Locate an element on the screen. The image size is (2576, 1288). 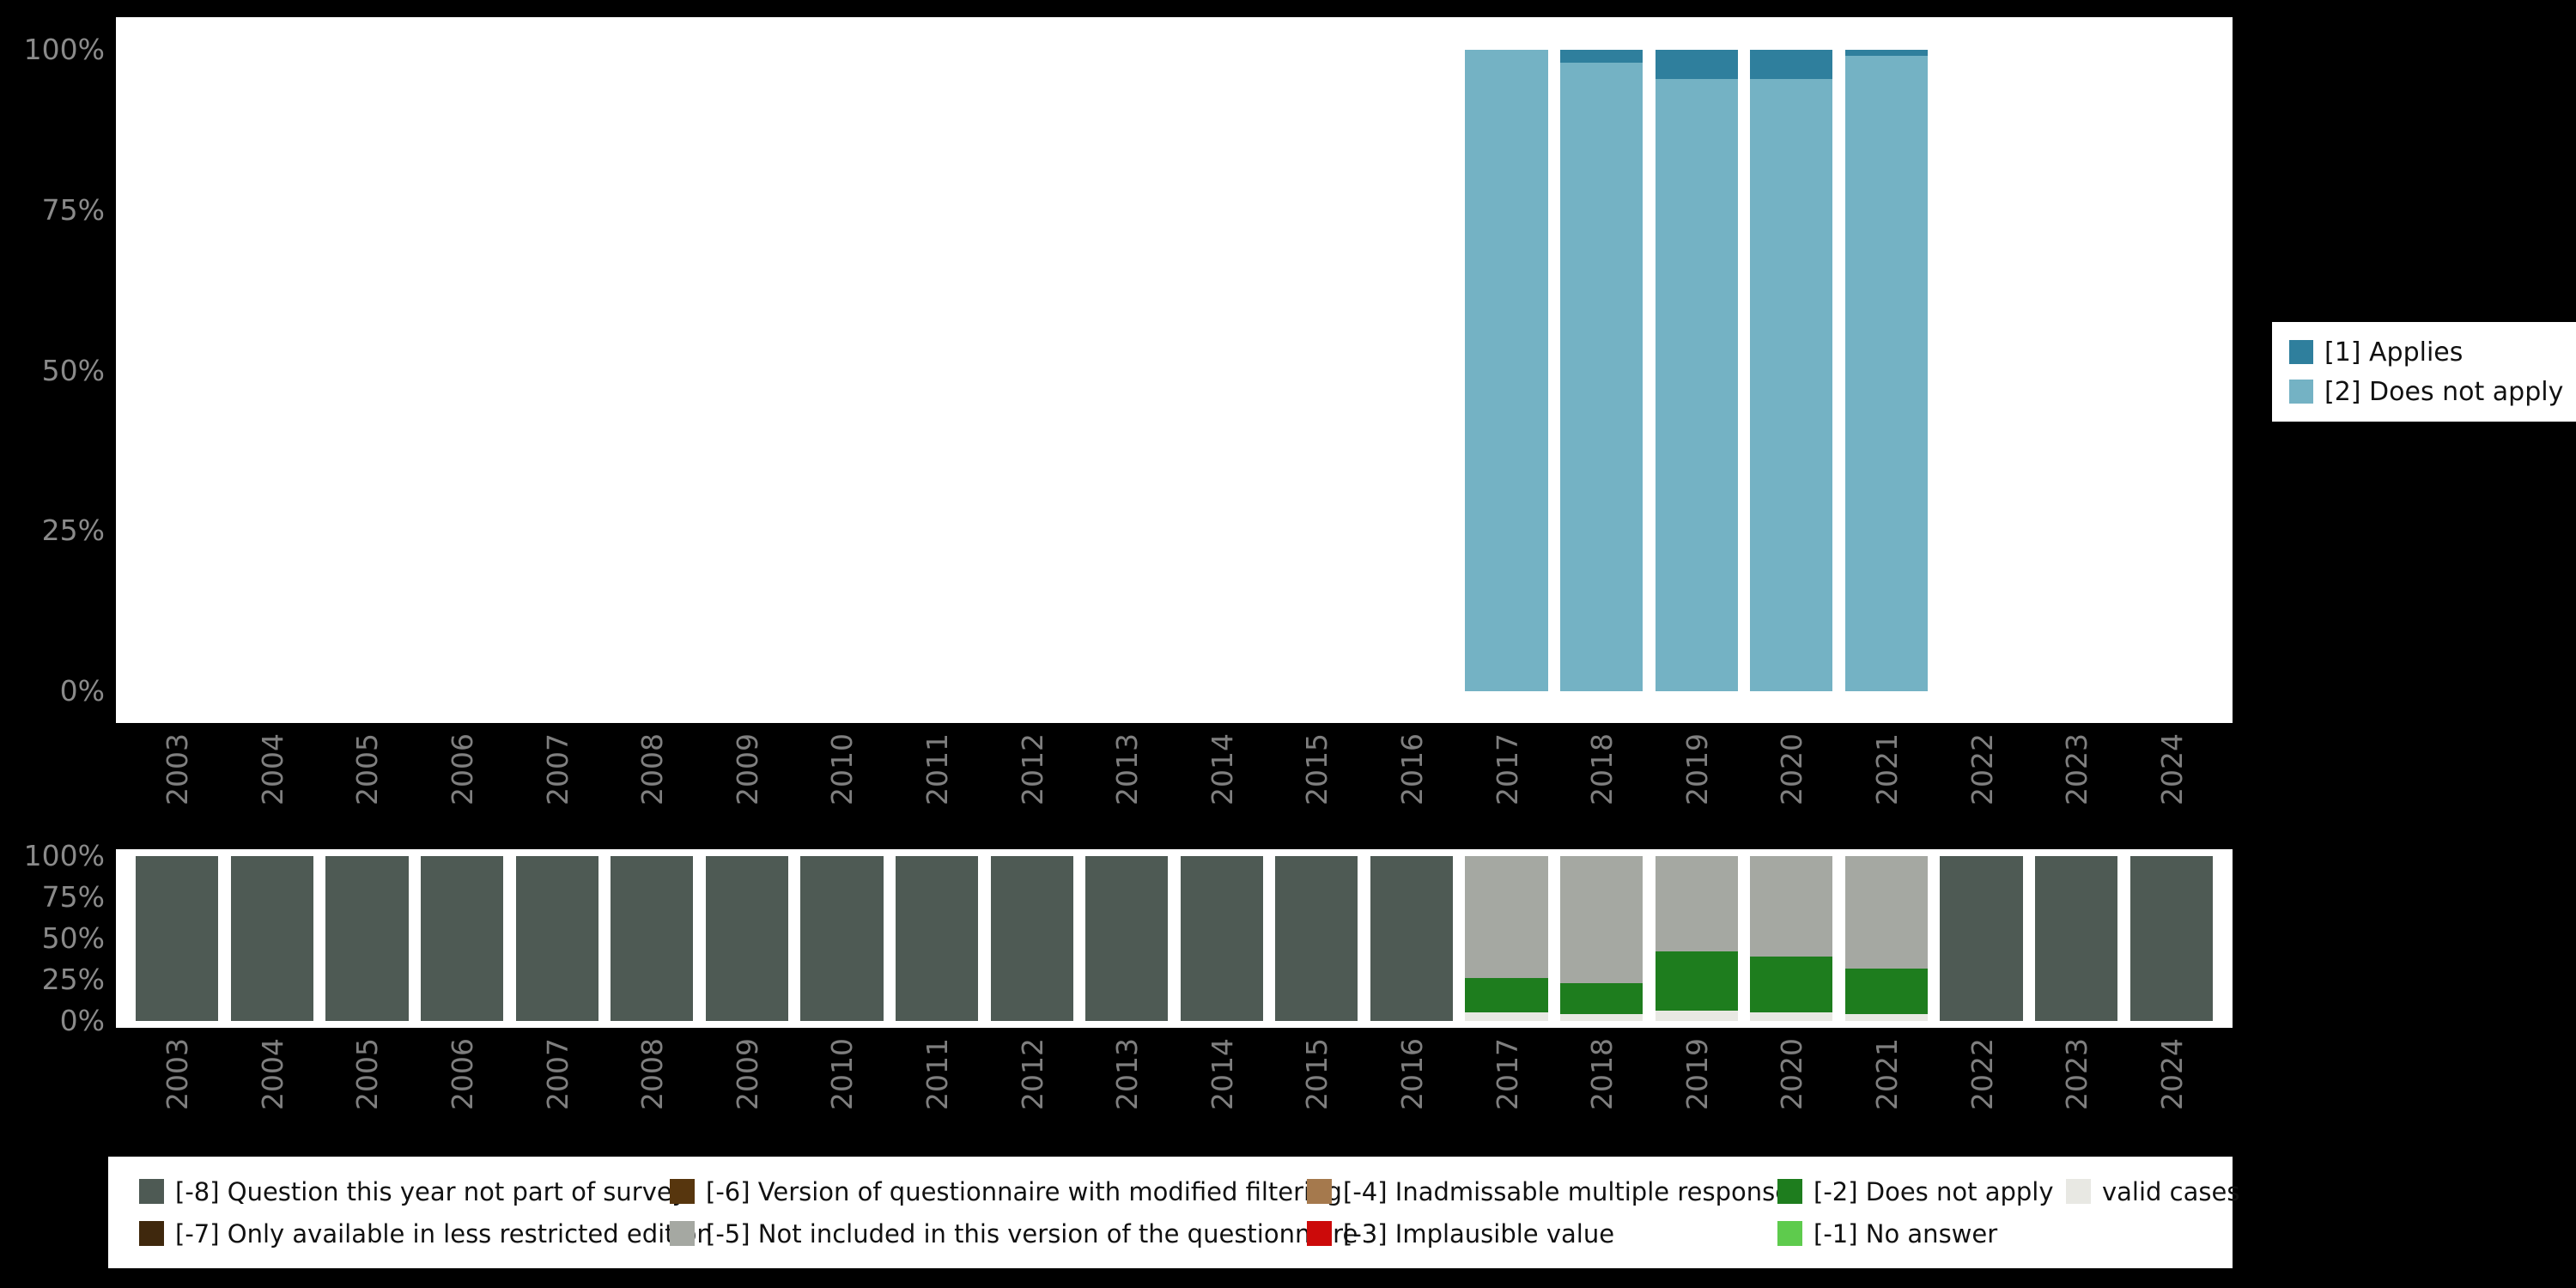
bar-2022 is located at coordinates (1982, 939).